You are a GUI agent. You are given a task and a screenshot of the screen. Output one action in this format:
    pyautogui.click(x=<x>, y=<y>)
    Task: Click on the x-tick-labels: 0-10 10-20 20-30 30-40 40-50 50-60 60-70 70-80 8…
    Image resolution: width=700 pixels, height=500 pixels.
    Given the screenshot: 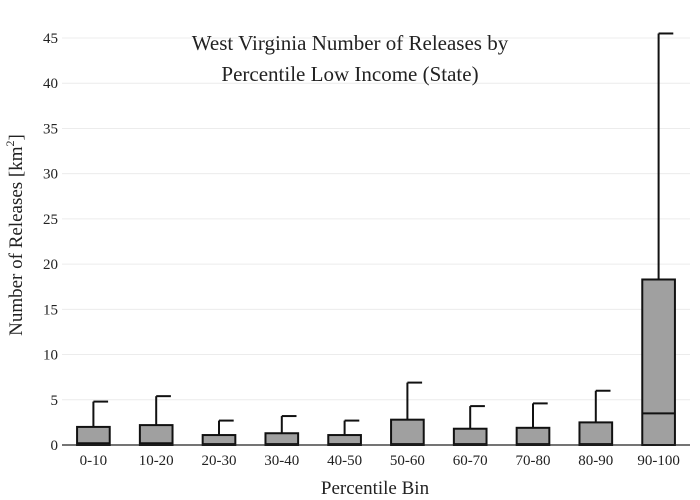 What is the action you would take?
    pyautogui.click(x=380, y=461)
    